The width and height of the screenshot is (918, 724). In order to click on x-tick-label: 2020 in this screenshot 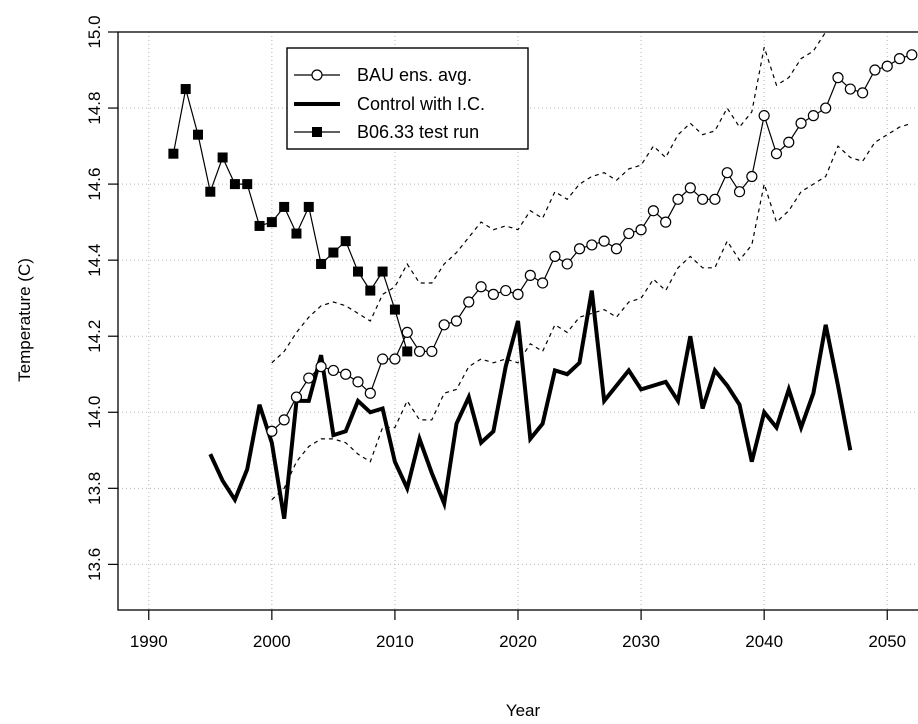, I will do `click(518, 641)`.